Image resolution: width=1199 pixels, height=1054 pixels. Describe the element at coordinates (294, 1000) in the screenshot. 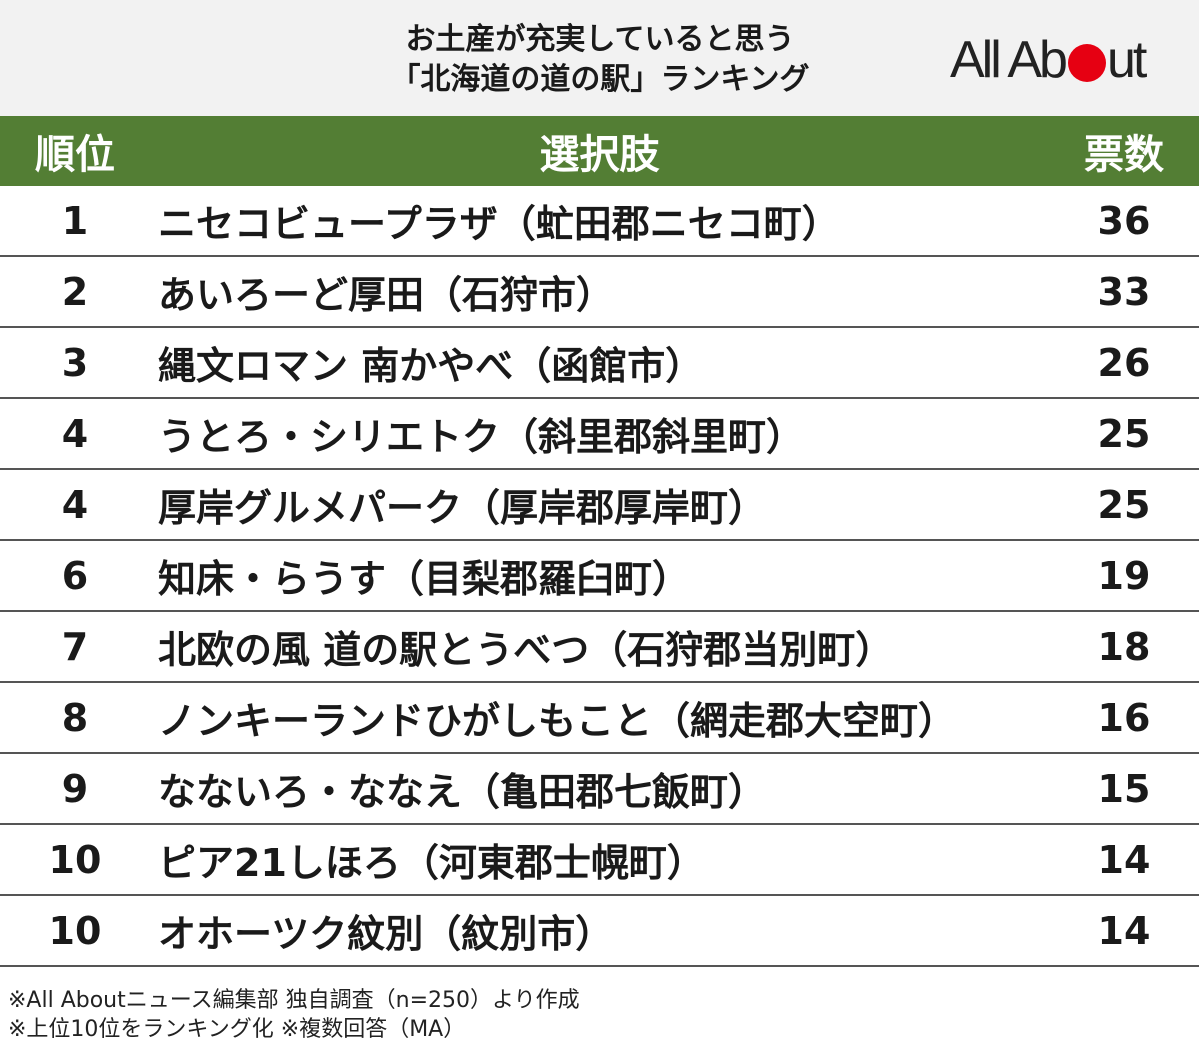

I see `footnote-source: ※All Aboutニュース編集部 独自調査（n=250）より作成` at that location.